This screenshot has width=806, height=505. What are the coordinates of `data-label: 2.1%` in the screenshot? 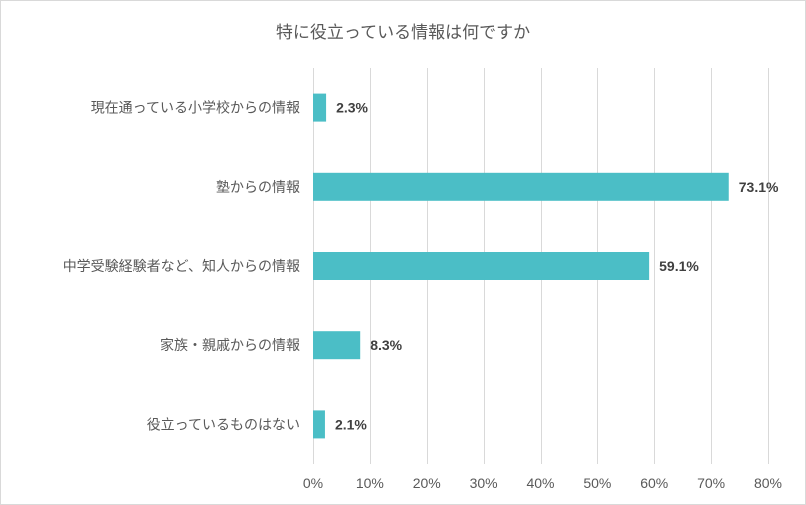 It's located at (351, 424).